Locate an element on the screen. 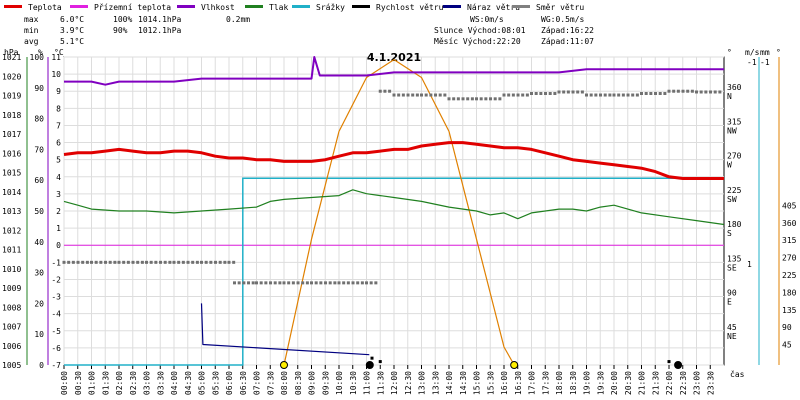 This screenshot has width=800, height=400. temperature-tick-label: 11 is located at coordinates (56, 57).